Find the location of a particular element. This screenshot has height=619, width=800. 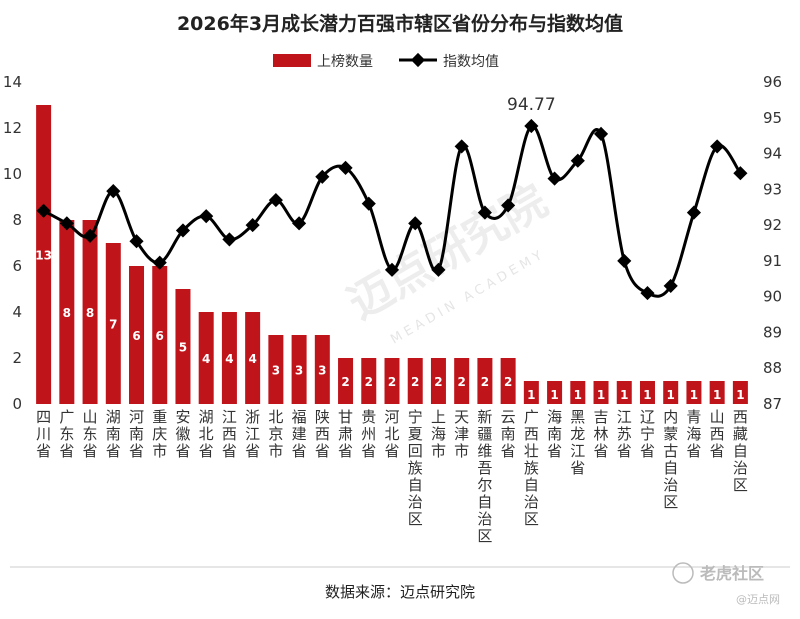

right-tick-label: 95 is located at coordinates (772, 118).